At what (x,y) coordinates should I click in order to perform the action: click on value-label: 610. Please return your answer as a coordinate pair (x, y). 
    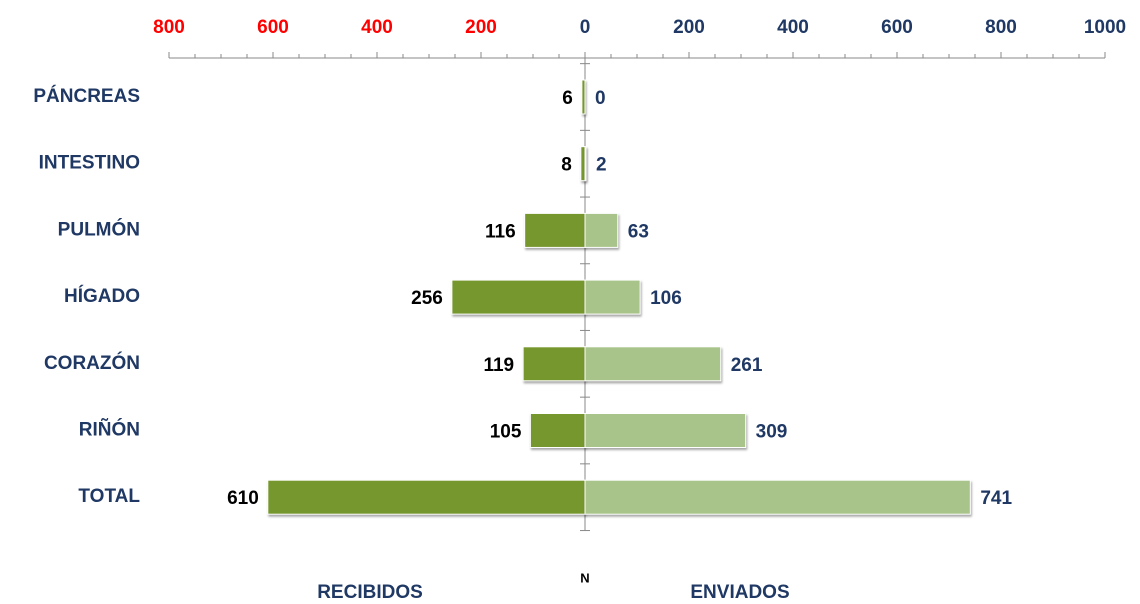
    Looking at the image, I should click on (243, 498).